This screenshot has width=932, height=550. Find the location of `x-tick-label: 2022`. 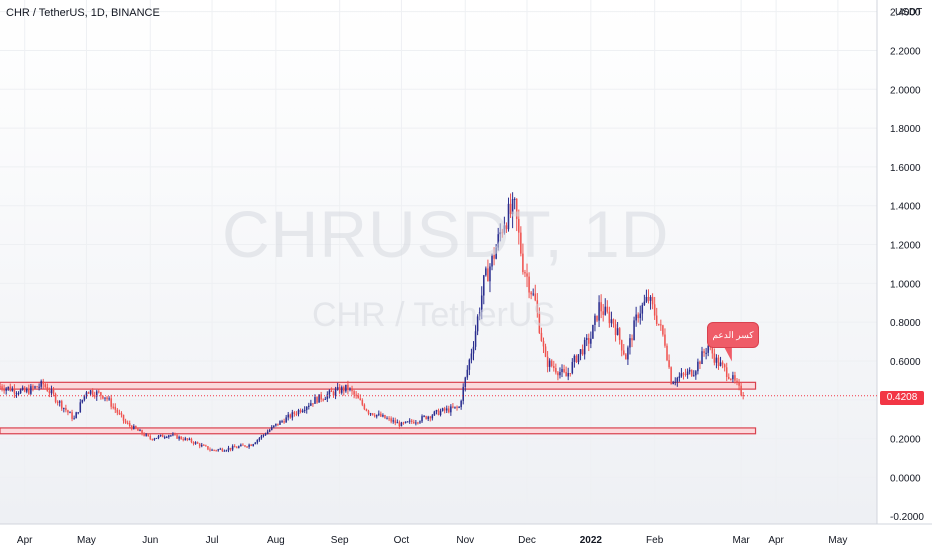

x-tick-label: 2022 is located at coordinates (591, 540).